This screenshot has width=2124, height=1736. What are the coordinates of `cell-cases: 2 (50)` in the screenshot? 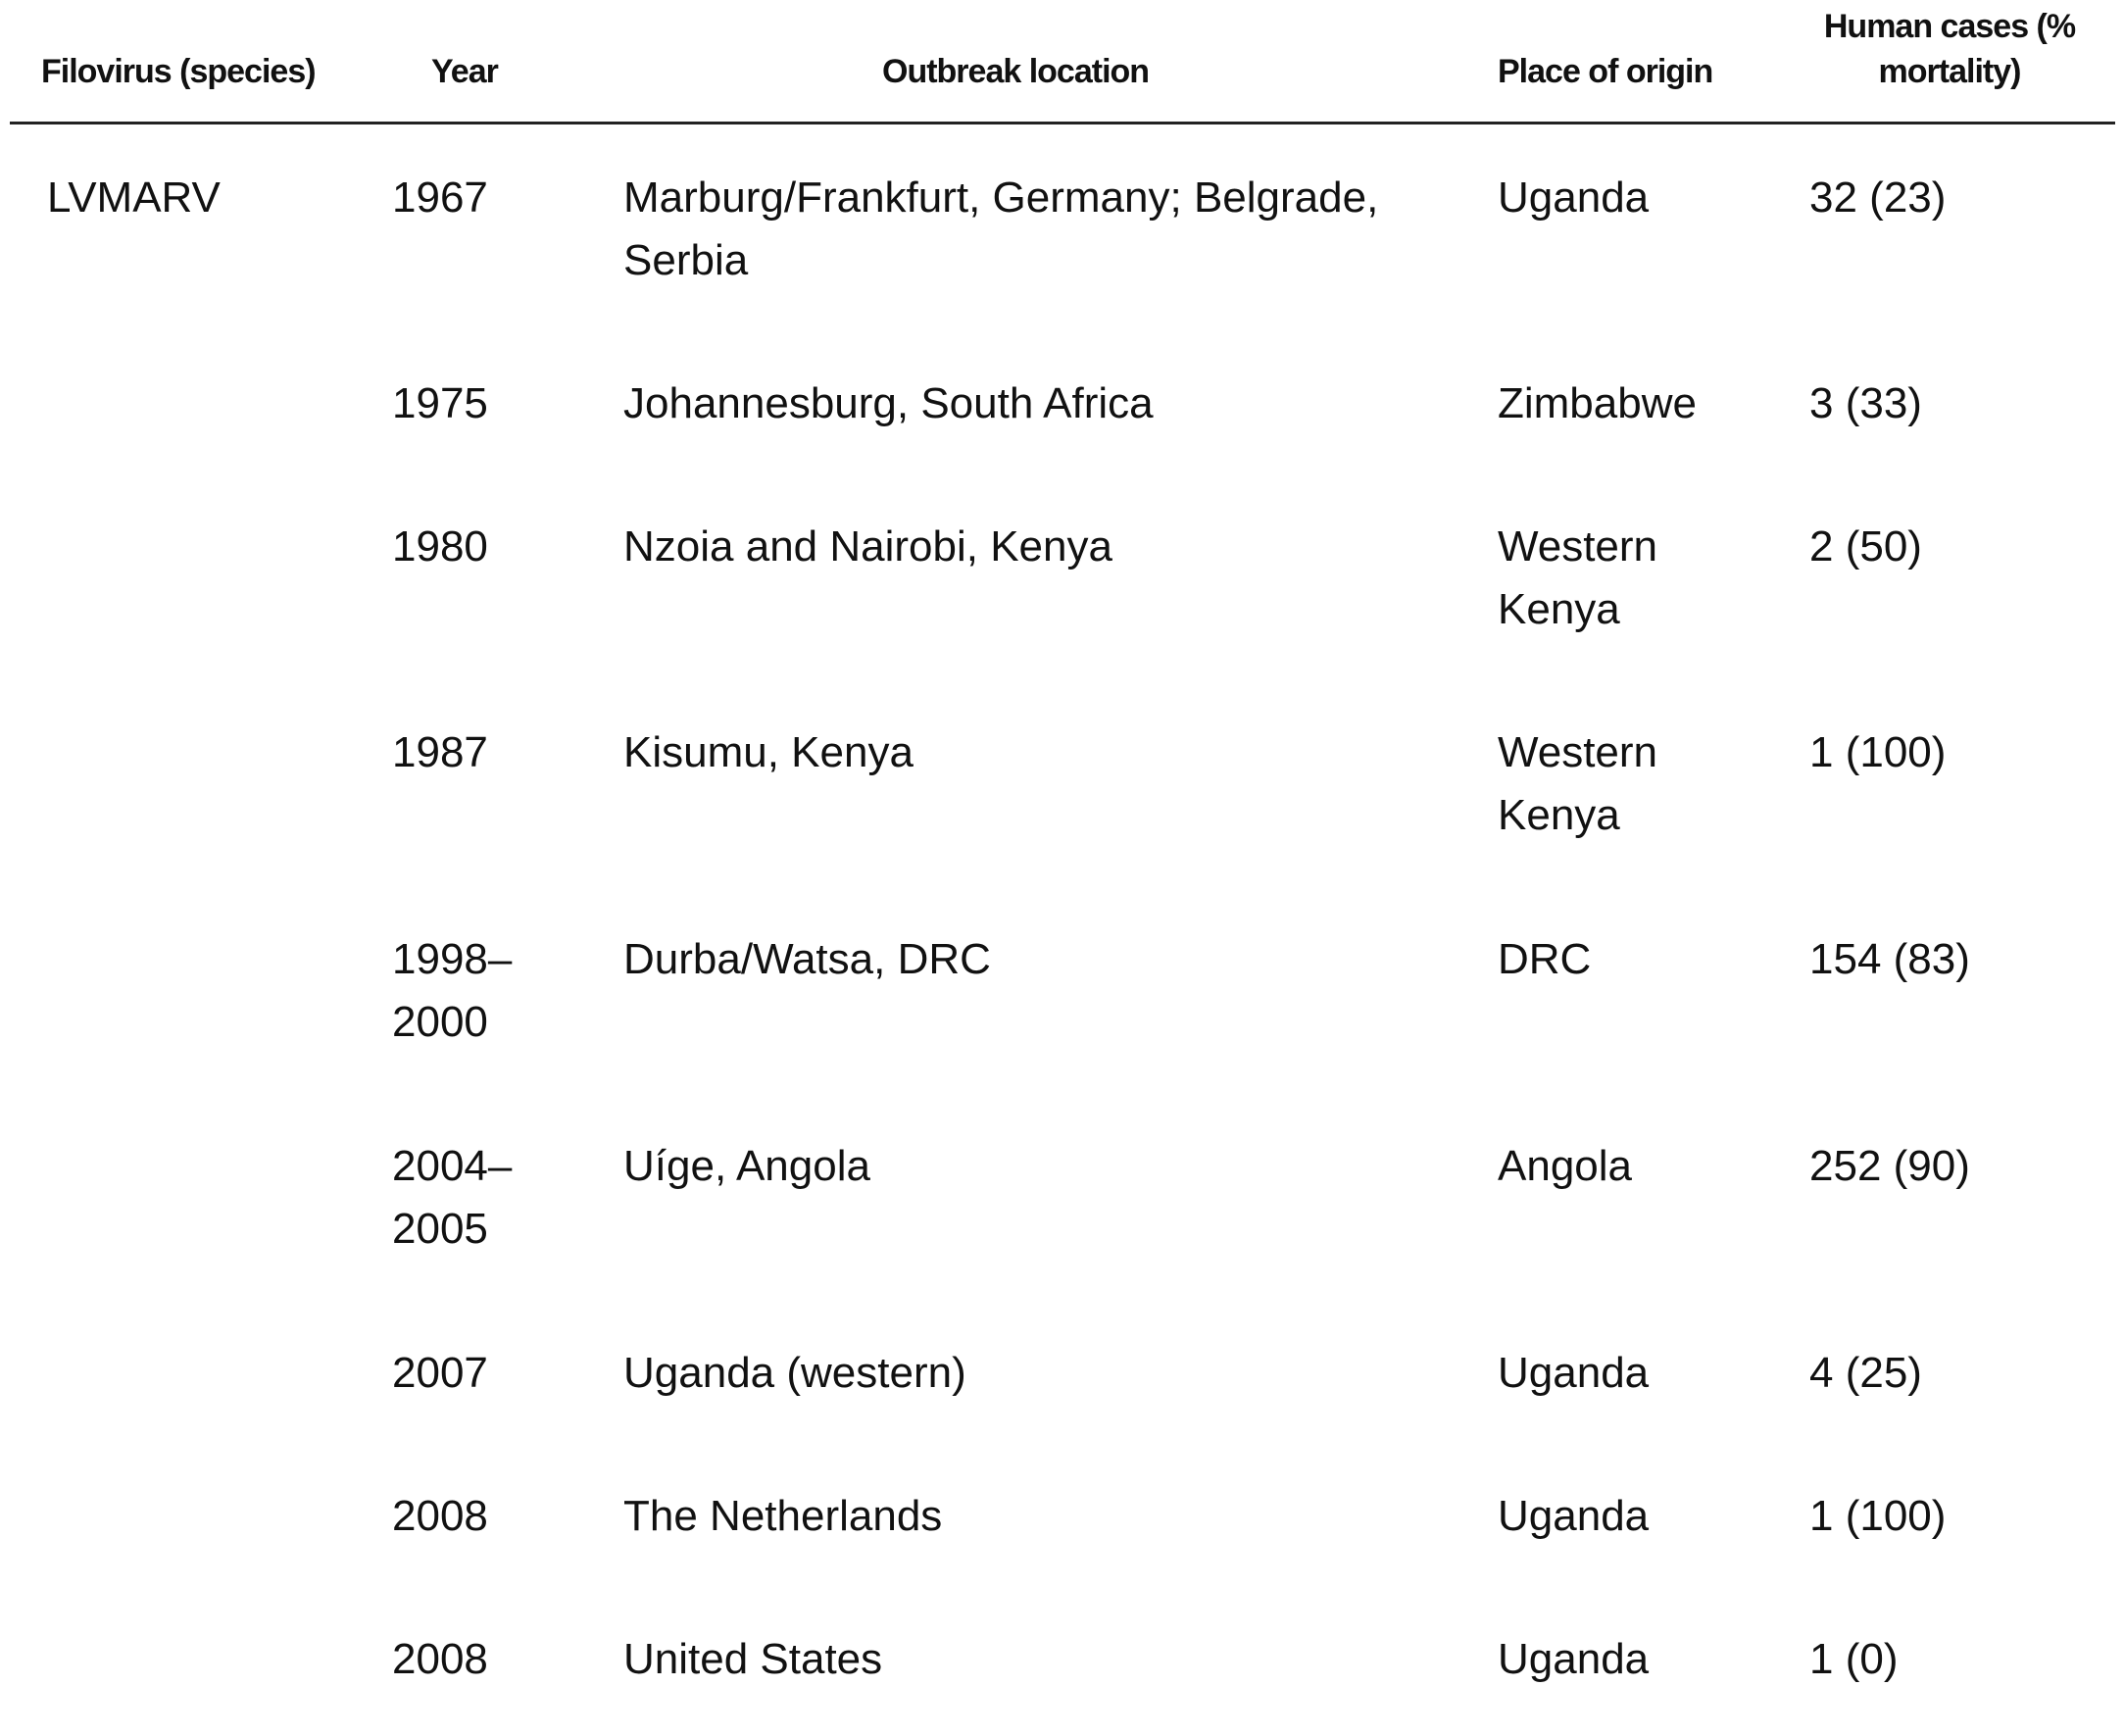 It's located at (1865, 546).